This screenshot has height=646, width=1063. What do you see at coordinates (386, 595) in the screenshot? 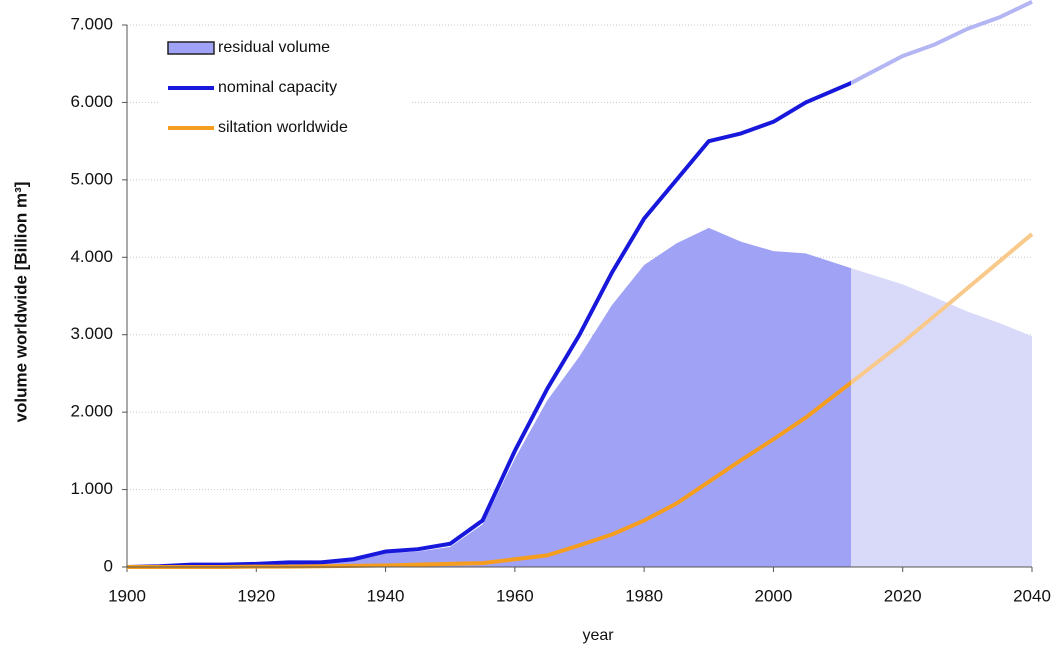
I see `x-tick-label: 1940` at bounding box center [386, 595].